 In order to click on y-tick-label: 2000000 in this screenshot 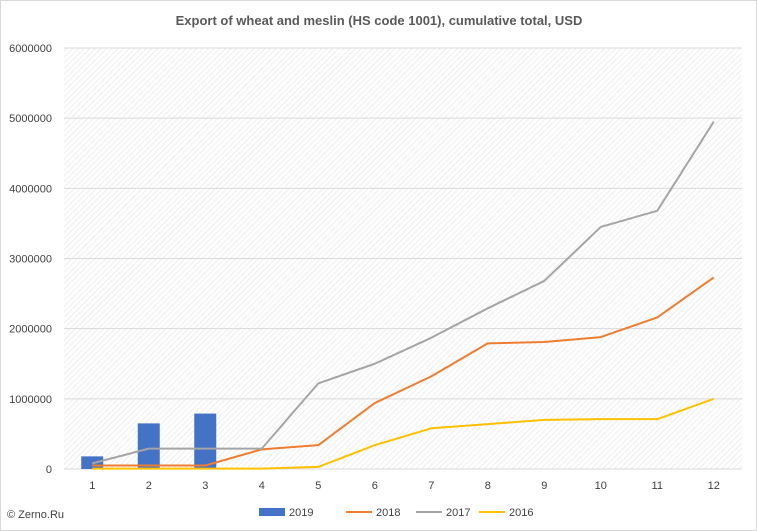, I will do `click(30, 330)`.